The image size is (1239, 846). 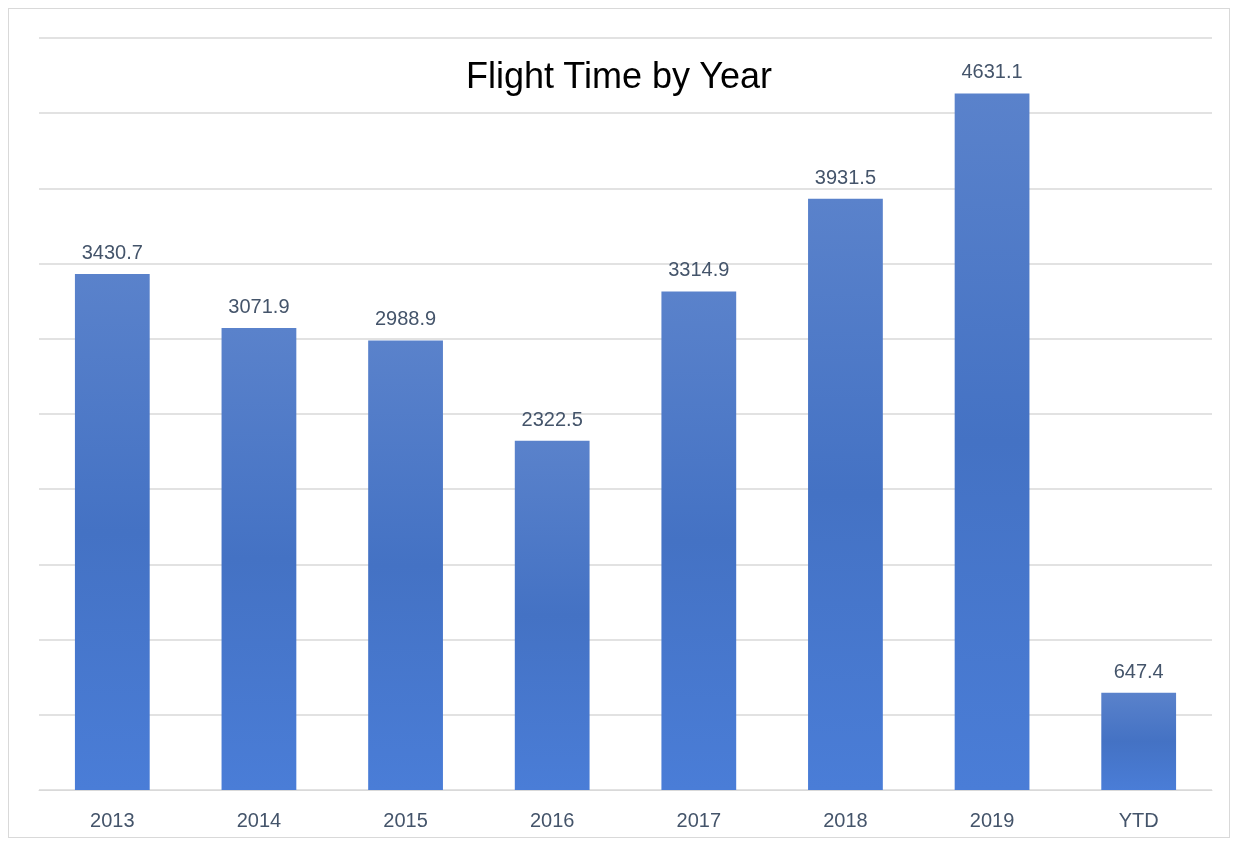 What do you see at coordinates (1138, 670) in the screenshot?
I see `data-label: 647.4` at bounding box center [1138, 670].